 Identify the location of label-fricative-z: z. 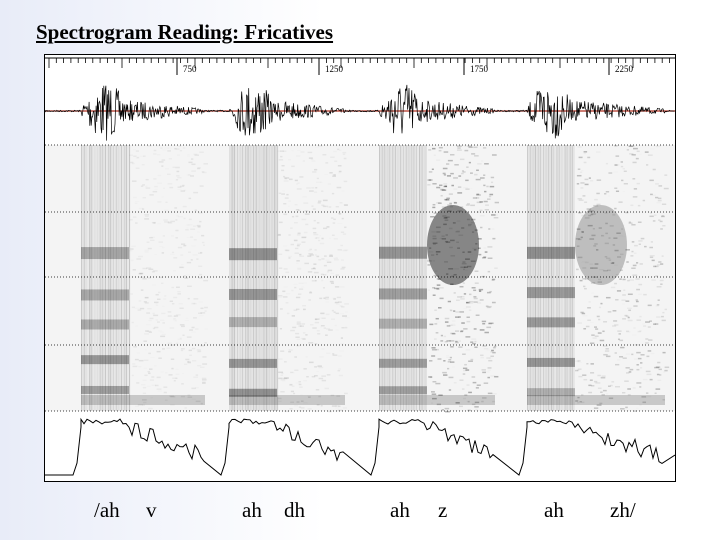
(443, 510).